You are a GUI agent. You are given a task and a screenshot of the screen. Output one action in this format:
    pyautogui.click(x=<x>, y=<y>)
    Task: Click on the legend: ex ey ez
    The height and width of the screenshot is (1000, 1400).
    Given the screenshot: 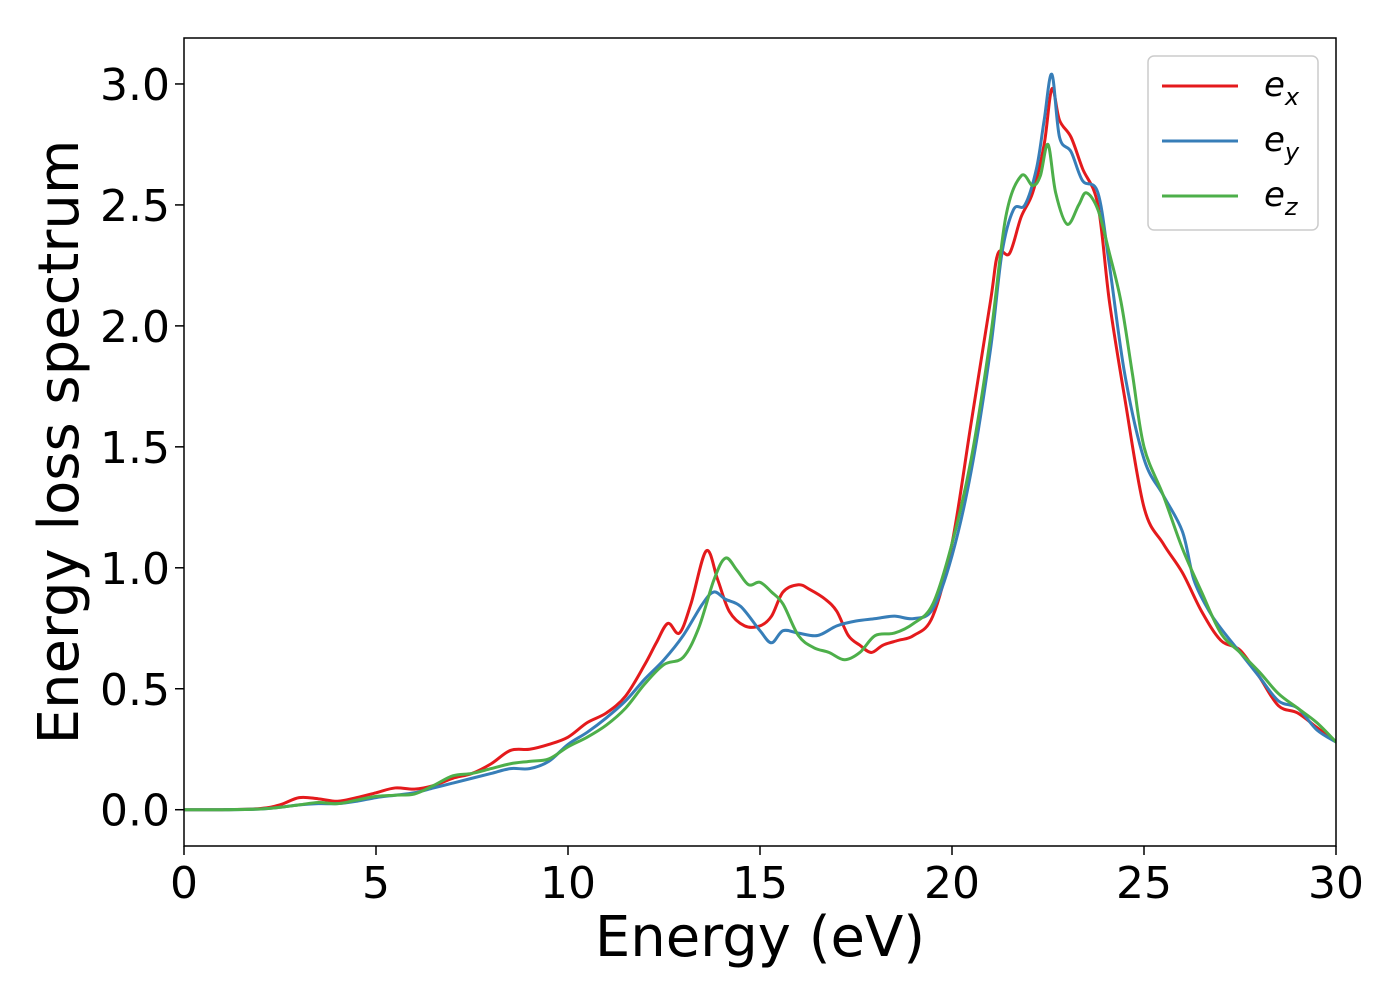 What is the action you would take?
    pyautogui.click(x=1233, y=143)
    